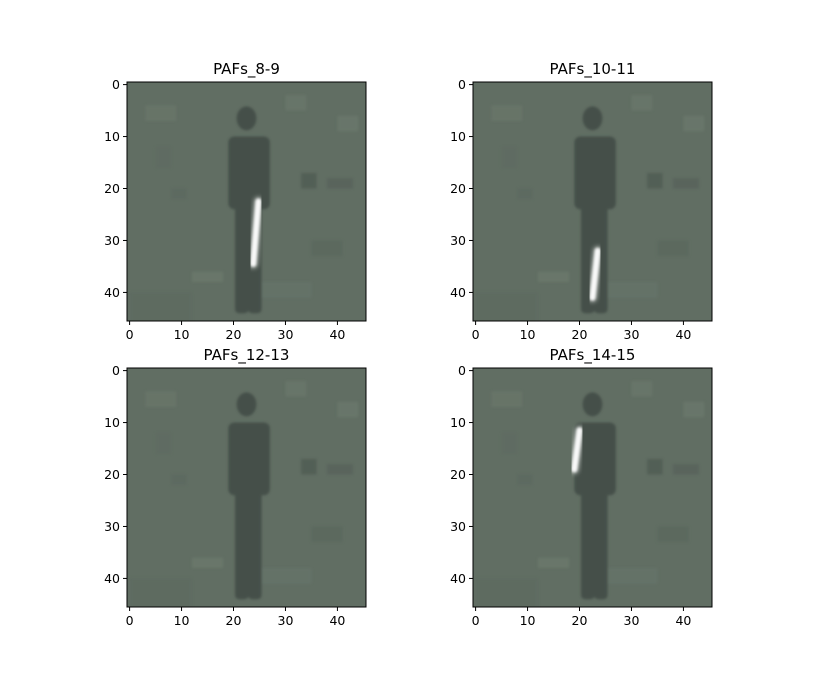 The width and height of the screenshot is (818, 681). Describe the element at coordinates (593, 69) in the screenshot. I see `subplot-title: PAFs_10-11` at that location.